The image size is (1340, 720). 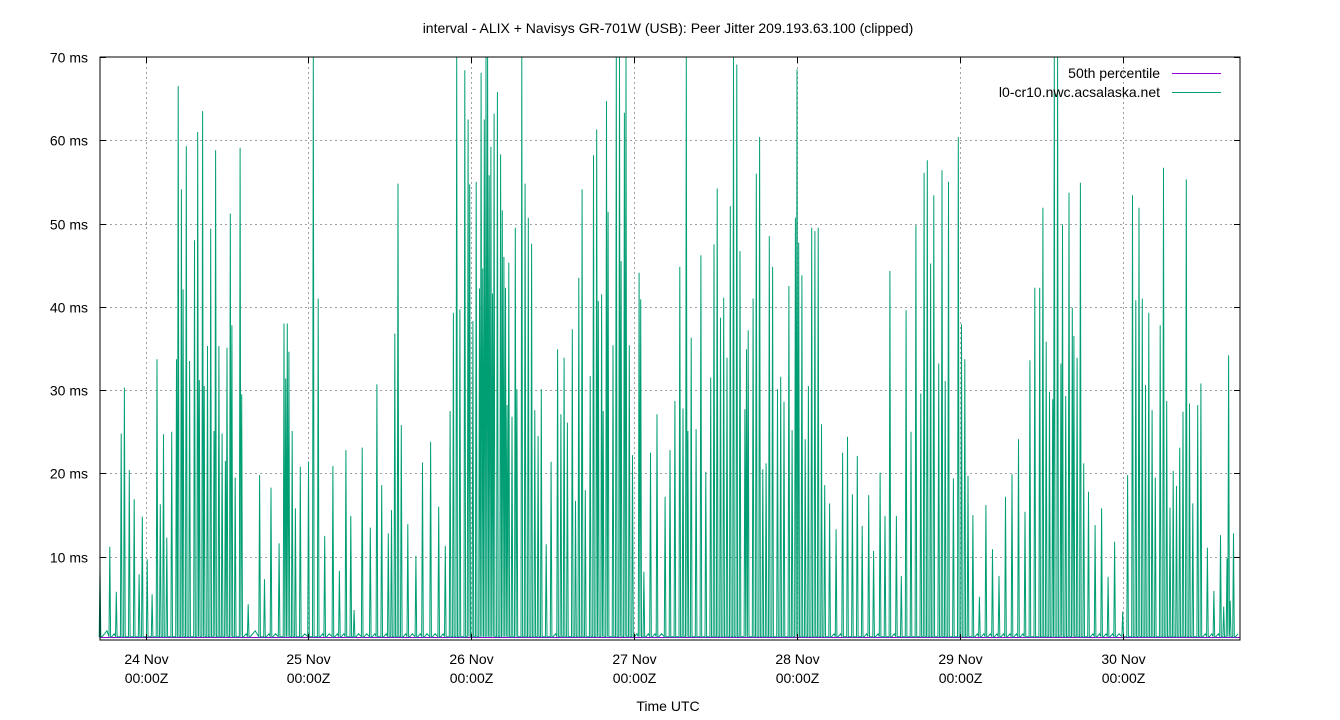 I want to click on y-tick-label: 60 ms, so click(x=69, y=141).